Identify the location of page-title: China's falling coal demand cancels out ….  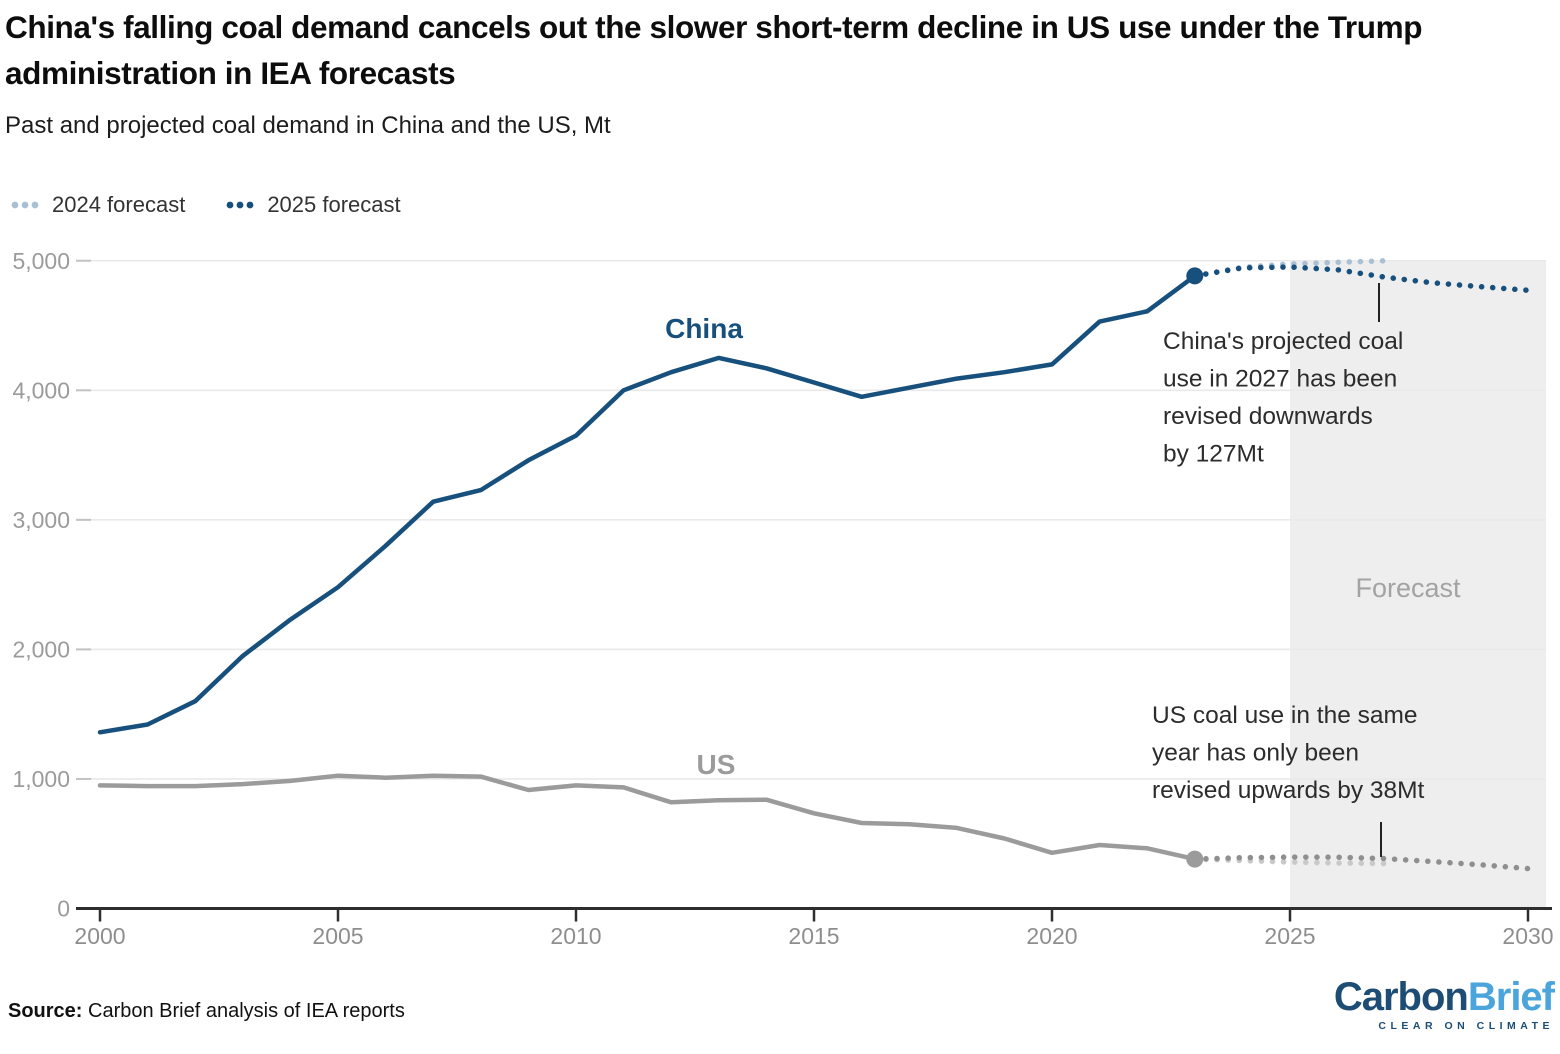
(714, 50).